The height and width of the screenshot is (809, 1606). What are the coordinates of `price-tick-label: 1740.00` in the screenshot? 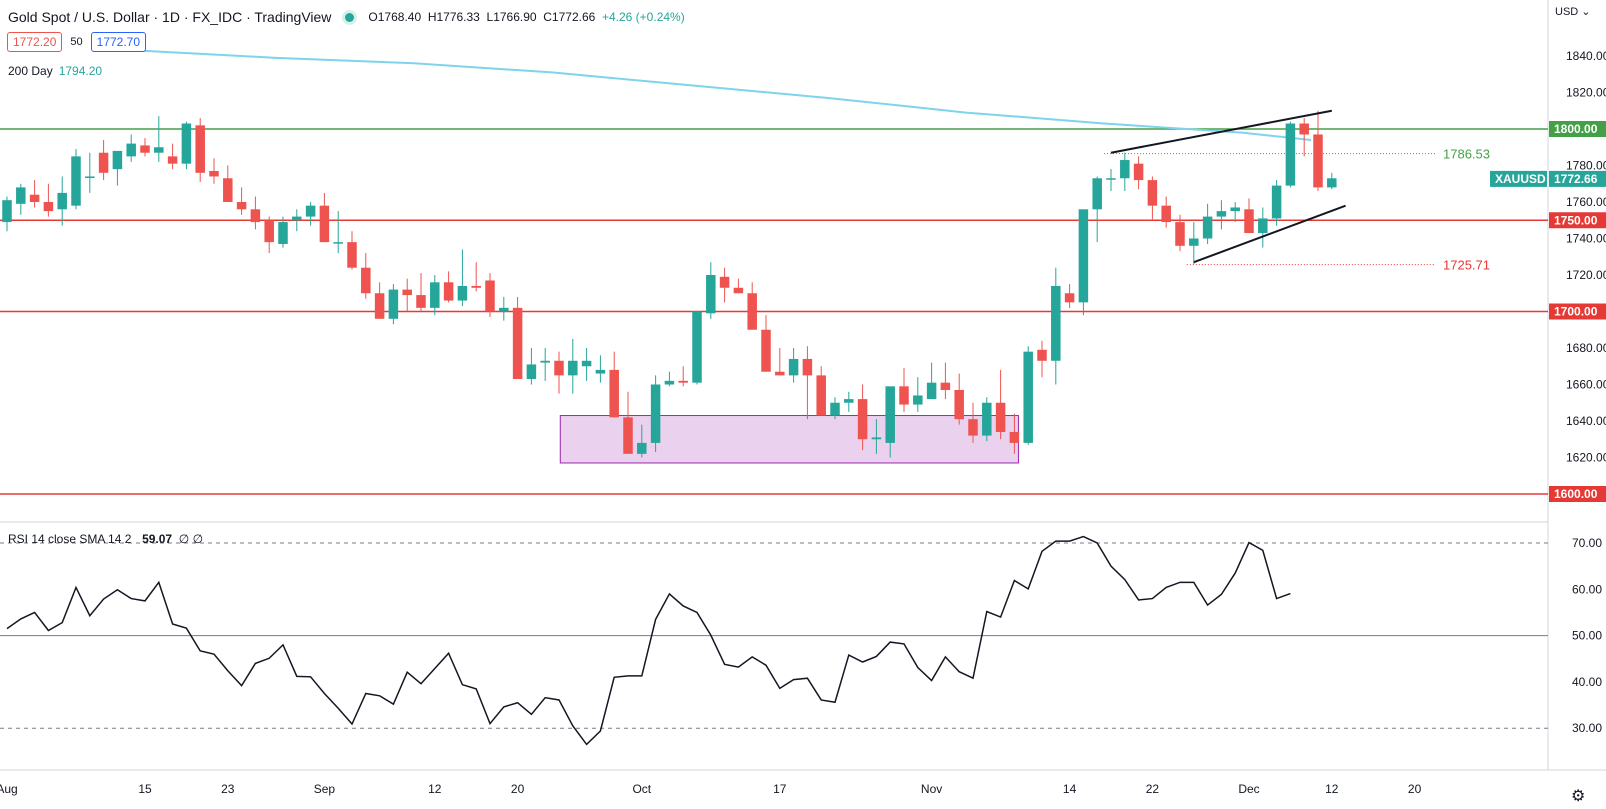 It's located at (1586, 239).